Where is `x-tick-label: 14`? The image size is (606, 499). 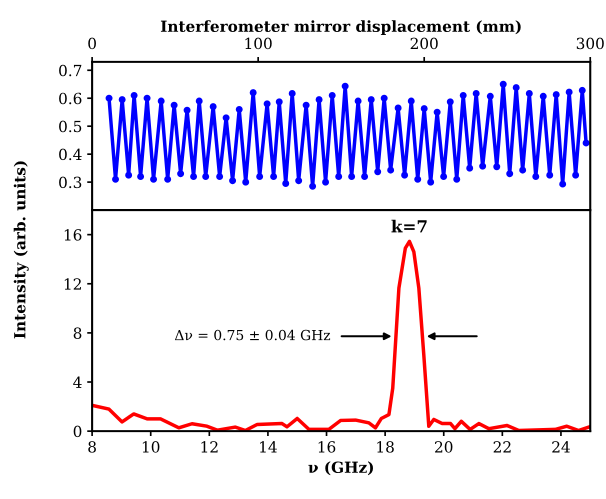 x-tick-label: 14 is located at coordinates (268, 446).